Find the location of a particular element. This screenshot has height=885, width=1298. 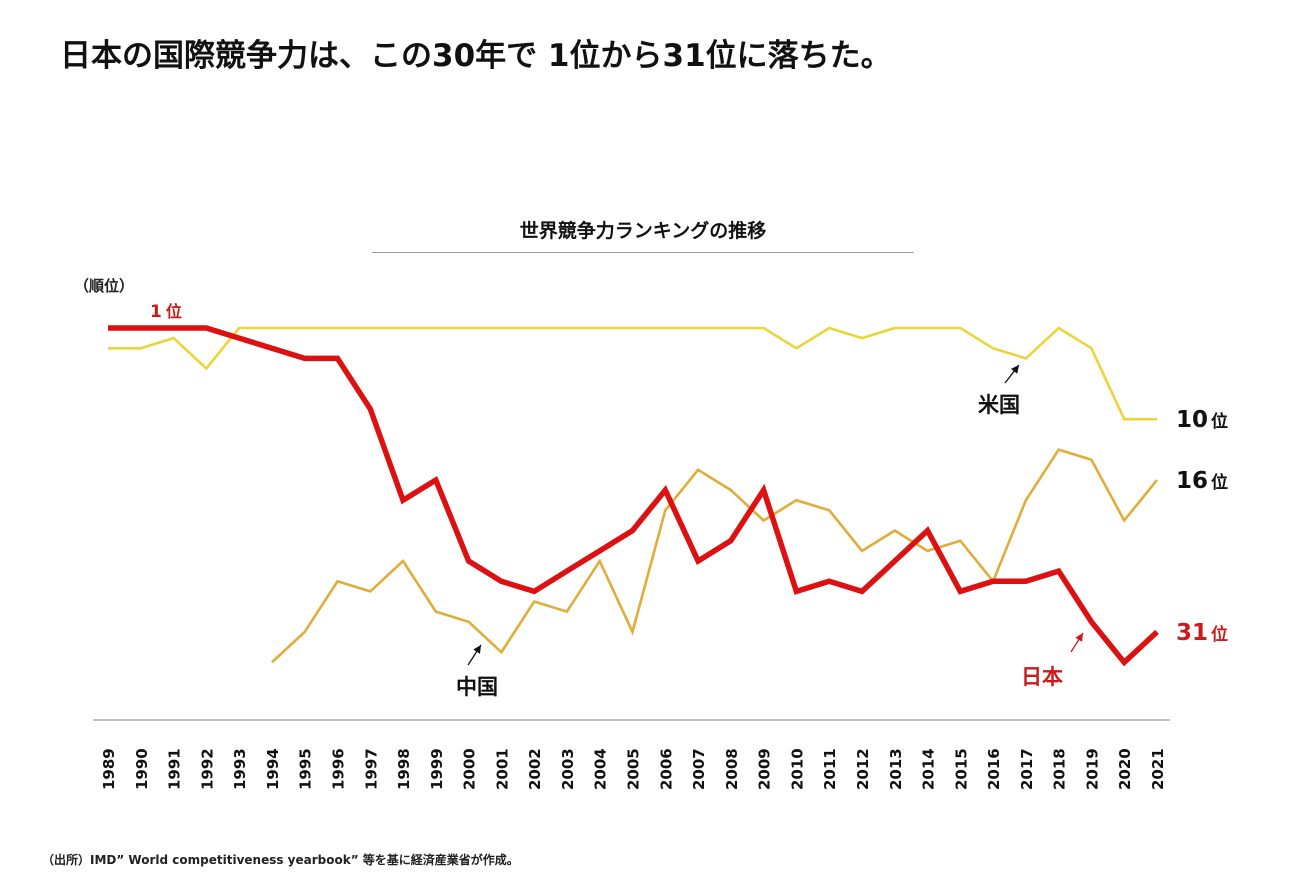

x-tick-label: 2005 is located at coordinates (634, 769).